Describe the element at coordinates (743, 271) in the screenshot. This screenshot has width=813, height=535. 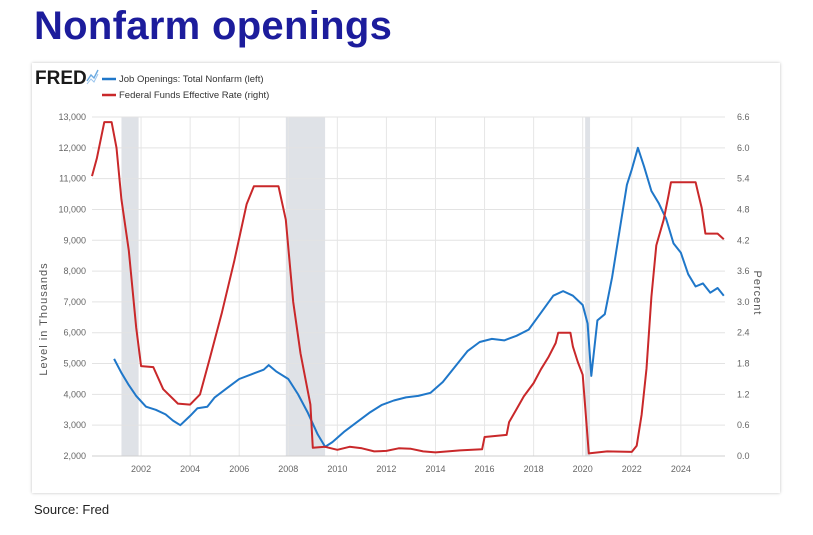
I see `right-tick-label: 3.6` at that location.